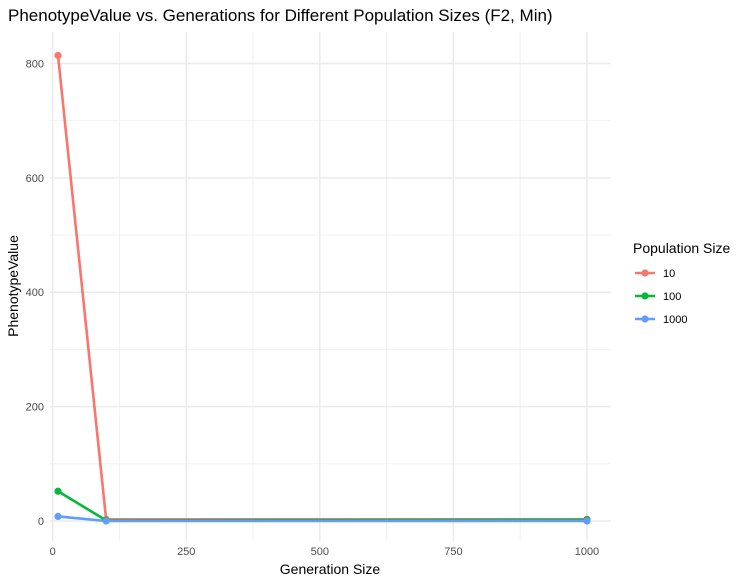 Image resolution: width=749 pixels, height=583 pixels. What do you see at coordinates (682, 283) in the screenshot?
I see `legend: Population Size 10 100 1000` at bounding box center [682, 283].